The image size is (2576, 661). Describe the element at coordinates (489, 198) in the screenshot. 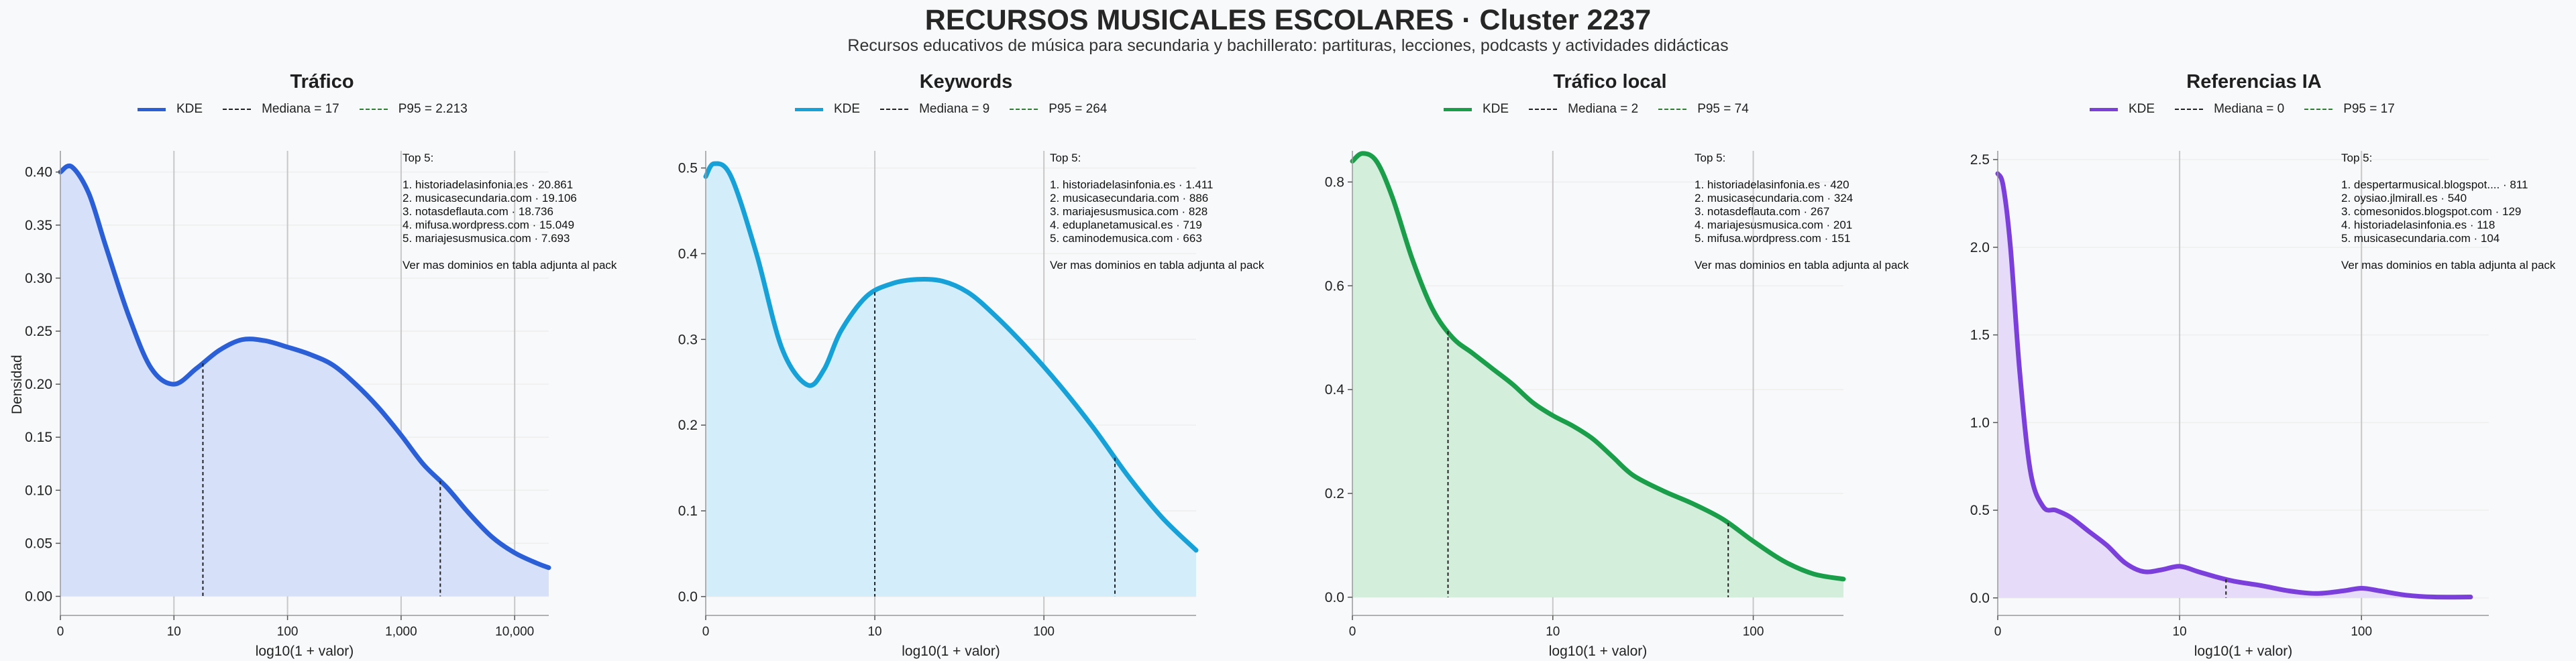

I see `top5-item: 2. musicasecundaria.com · 19.106` at that location.